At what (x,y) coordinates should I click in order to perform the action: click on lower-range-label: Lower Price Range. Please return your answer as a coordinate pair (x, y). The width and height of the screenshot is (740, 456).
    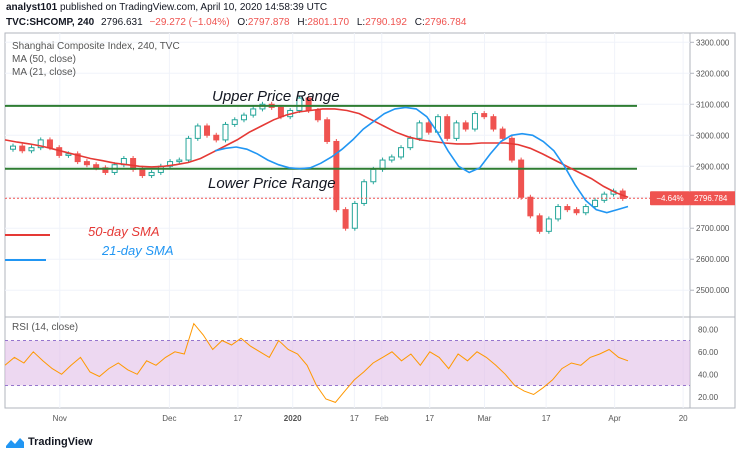
    Looking at the image, I should click on (272, 183).